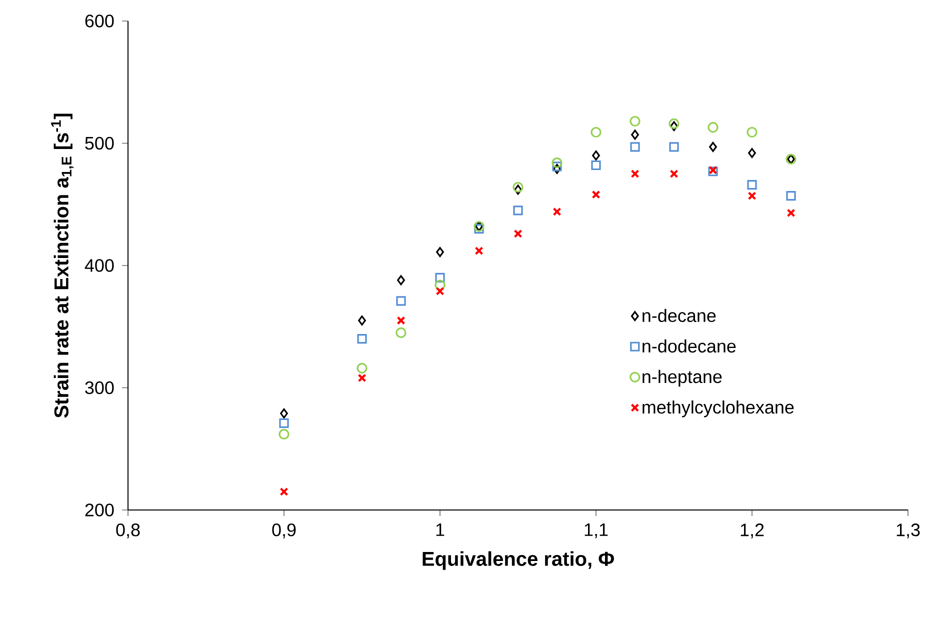 The height and width of the screenshot is (618, 933). Describe the element at coordinates (682, 378) in the screenshot. I see `legend-label: n-heptane` at that location.